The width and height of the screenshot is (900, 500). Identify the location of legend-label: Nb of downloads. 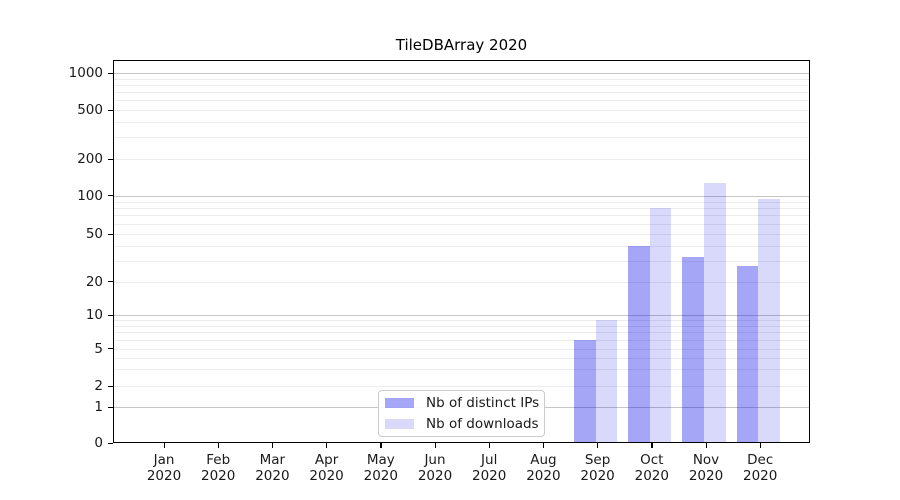
(482, 424).